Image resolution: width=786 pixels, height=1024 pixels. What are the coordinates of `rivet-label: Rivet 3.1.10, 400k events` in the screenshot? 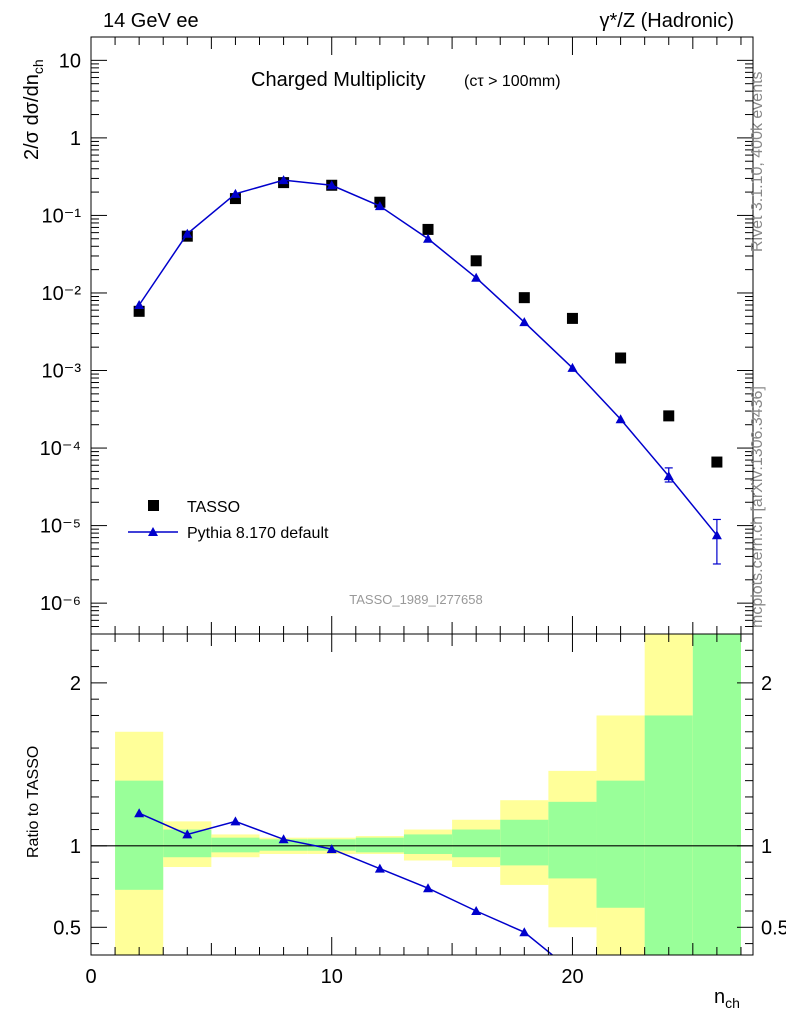 It's located at (757, 161).